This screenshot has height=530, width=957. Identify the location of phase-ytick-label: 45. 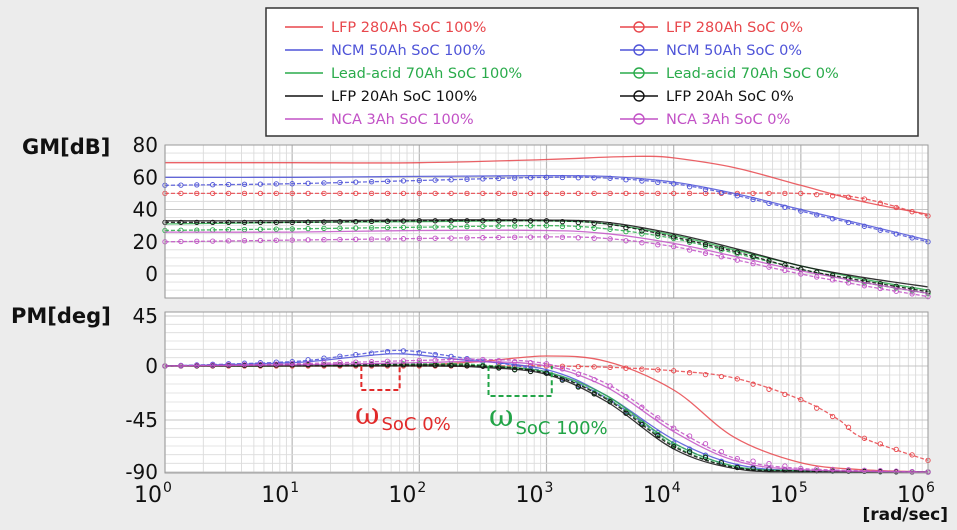
(145, 316).